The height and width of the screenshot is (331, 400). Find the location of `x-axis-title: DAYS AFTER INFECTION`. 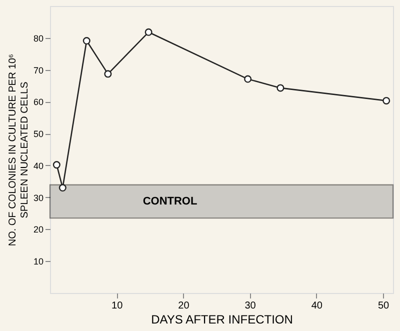

x-axis-title: DAYS AFTER INFECTION is located at coordinates (222, 319).